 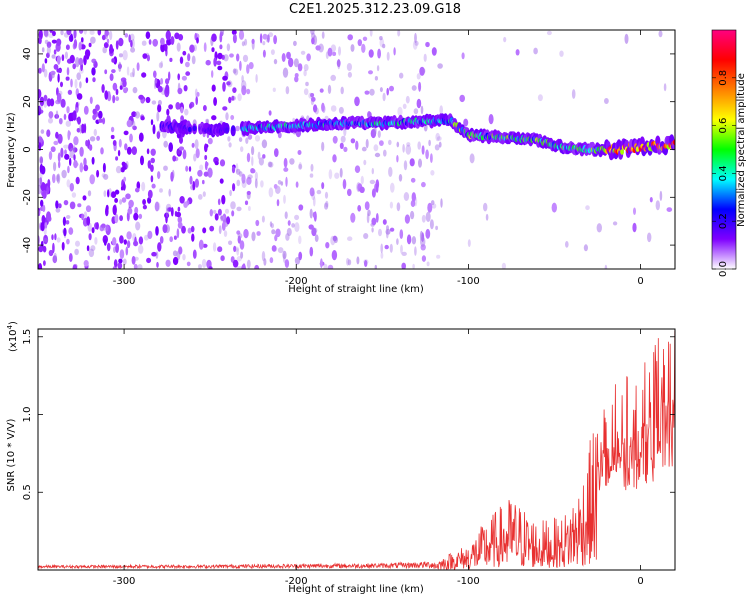 What do you see at coordinates (640, 581) in the screenshot?
I see `snr-xtick-label: 0` at bounding box center [640, 581].